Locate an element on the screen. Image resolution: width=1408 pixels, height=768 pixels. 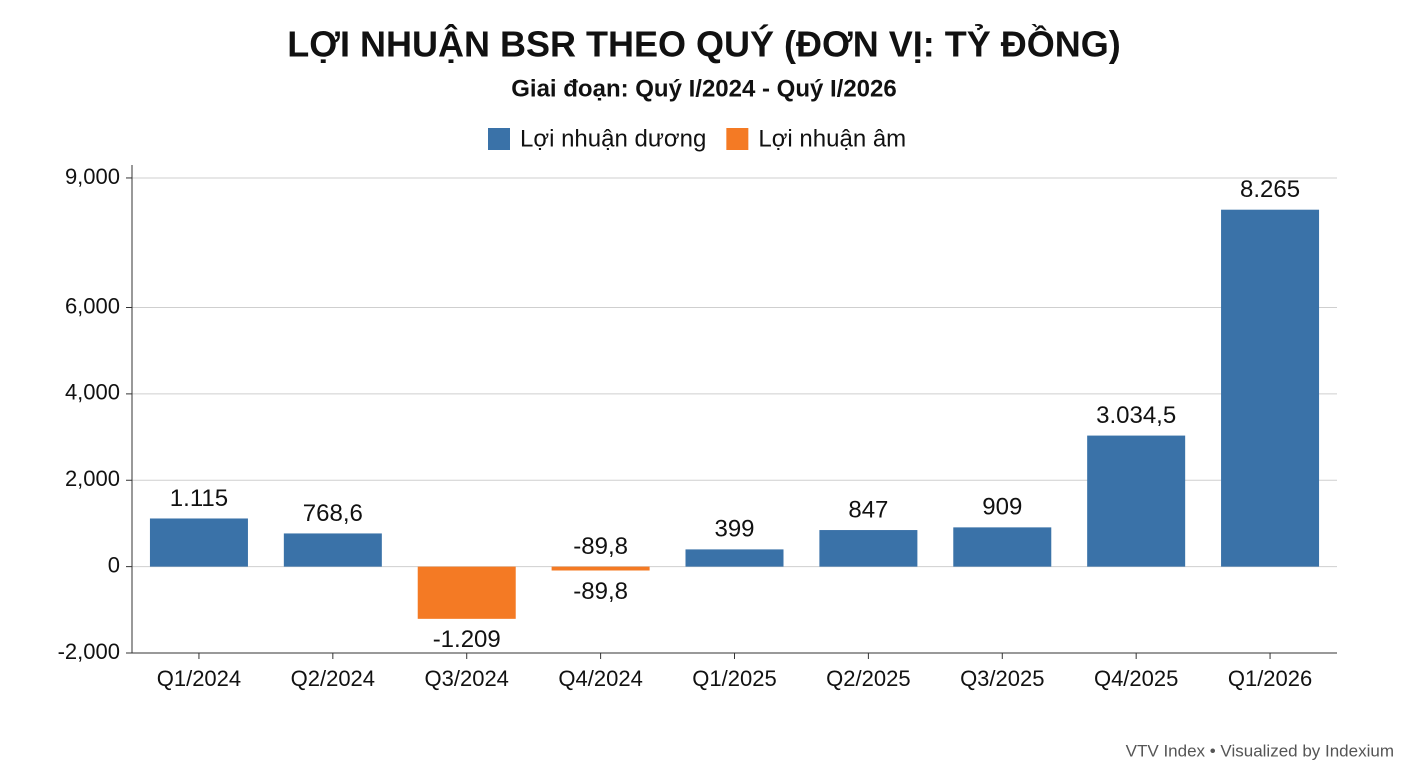
x-tick-label: Q1/2025 is located at coordinates (734, 678).